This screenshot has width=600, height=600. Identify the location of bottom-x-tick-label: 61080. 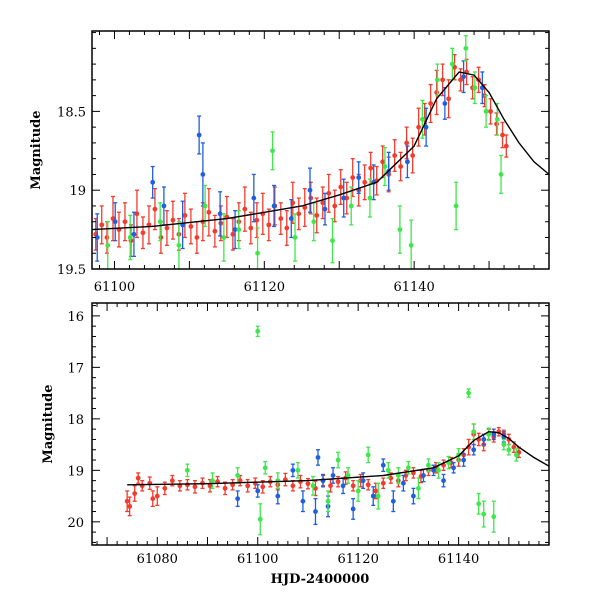
(157, 559).